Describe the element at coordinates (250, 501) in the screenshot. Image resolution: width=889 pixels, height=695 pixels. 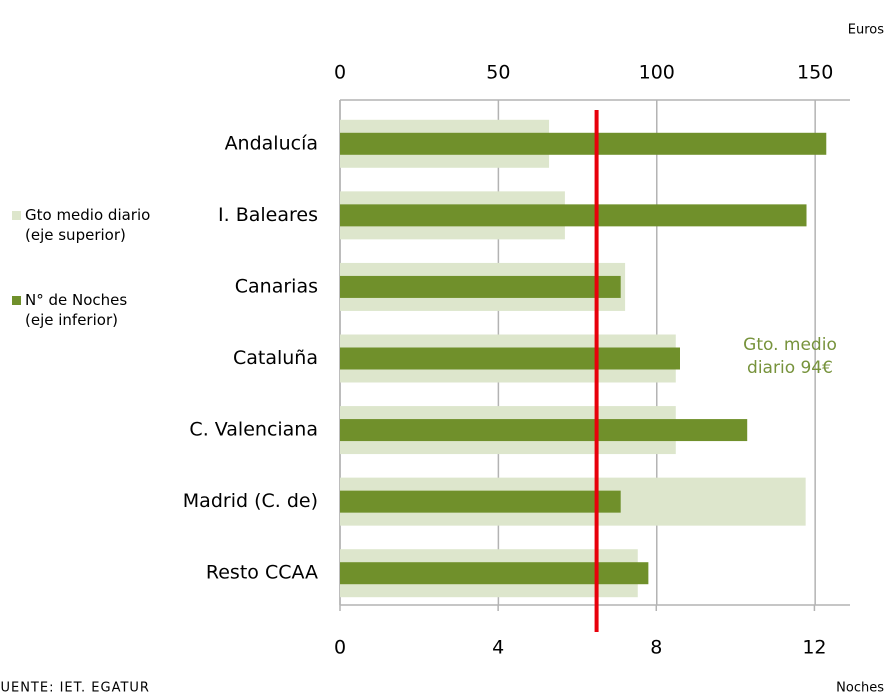
I see `y-tick-label: Madrid (C. de)` at that location.